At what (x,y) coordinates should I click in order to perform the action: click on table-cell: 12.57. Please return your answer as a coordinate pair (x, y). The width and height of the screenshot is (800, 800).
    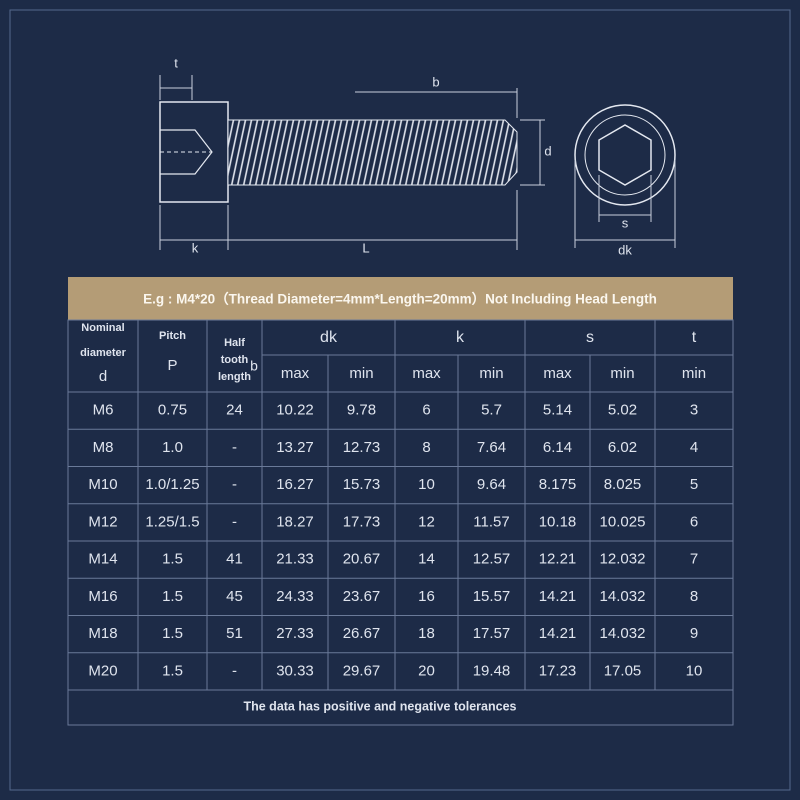
    Looking at the image, I should click on (492, 559).